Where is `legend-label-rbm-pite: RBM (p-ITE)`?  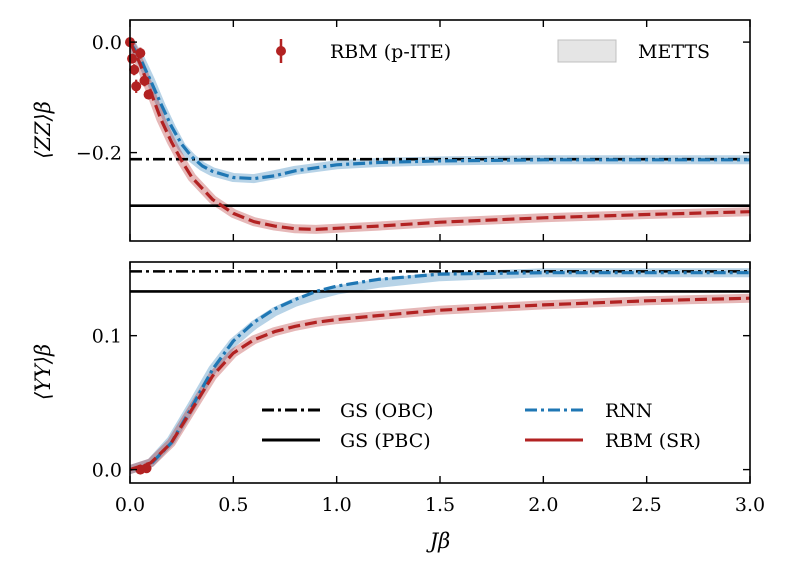 legend-label-rbm-pite: RBM (p-ITE) is located at coordinates (390, 52).